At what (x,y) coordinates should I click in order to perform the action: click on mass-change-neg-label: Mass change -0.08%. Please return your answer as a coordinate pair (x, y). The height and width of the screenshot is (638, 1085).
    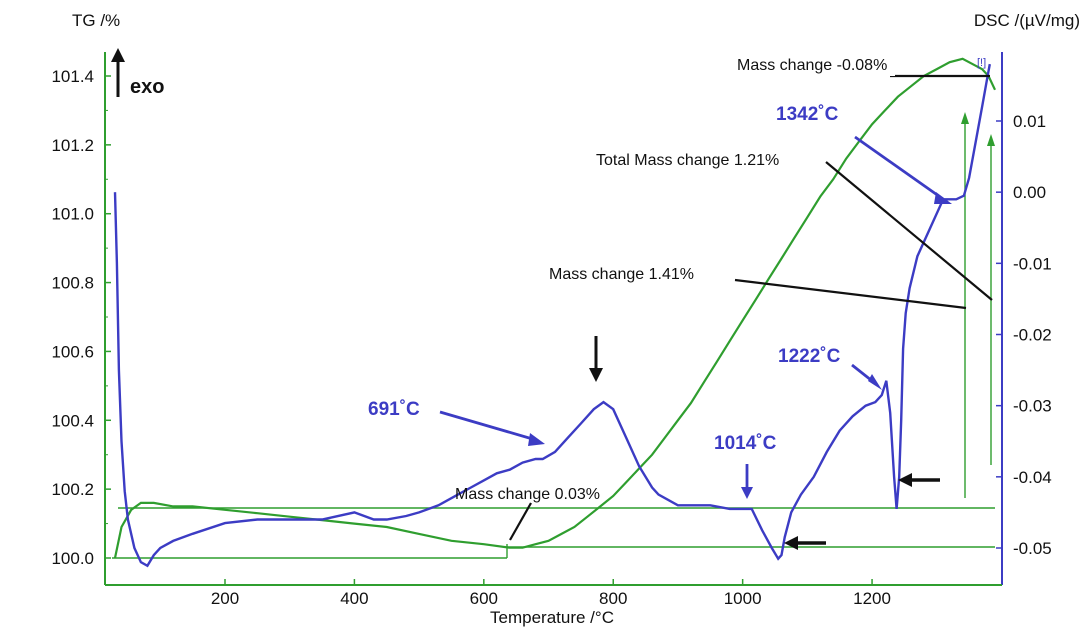
    Looking at the image, I should click on (812, 65).